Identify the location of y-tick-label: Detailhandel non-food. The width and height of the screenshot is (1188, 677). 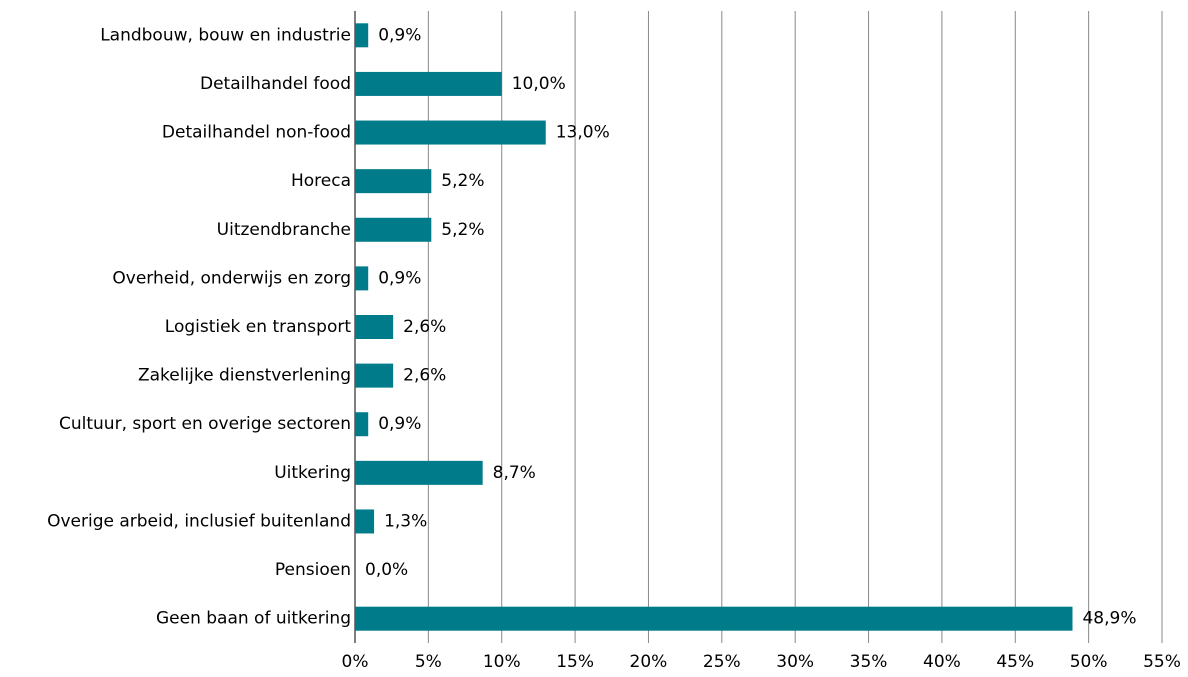
(256, 133).